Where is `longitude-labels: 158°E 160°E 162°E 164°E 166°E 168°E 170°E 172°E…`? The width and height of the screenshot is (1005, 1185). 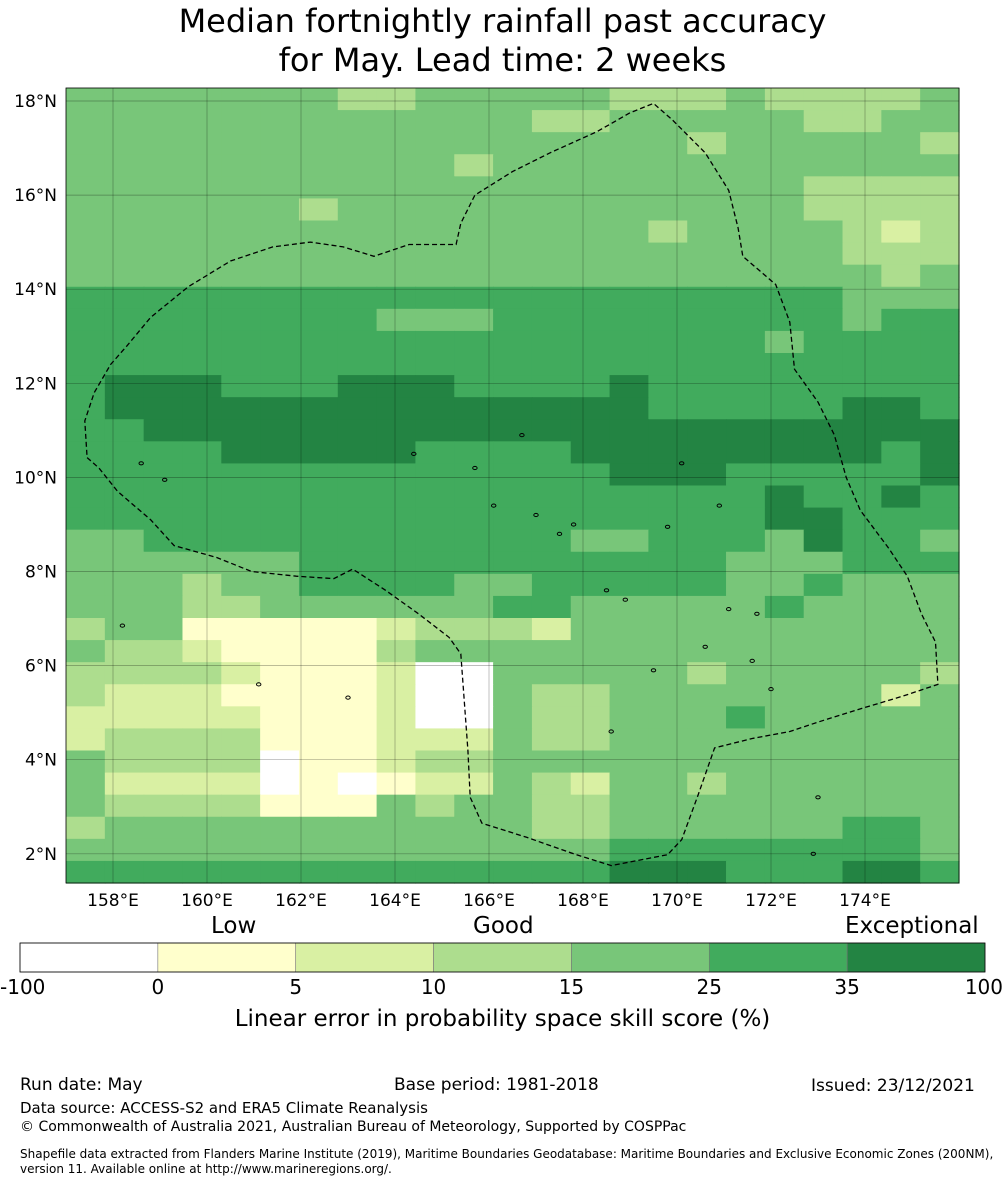 longitude-labels: 158°E 160°E 162°E 164°E 166°E 168°E 170°E 172°E… is located at coordinates (489, 901).